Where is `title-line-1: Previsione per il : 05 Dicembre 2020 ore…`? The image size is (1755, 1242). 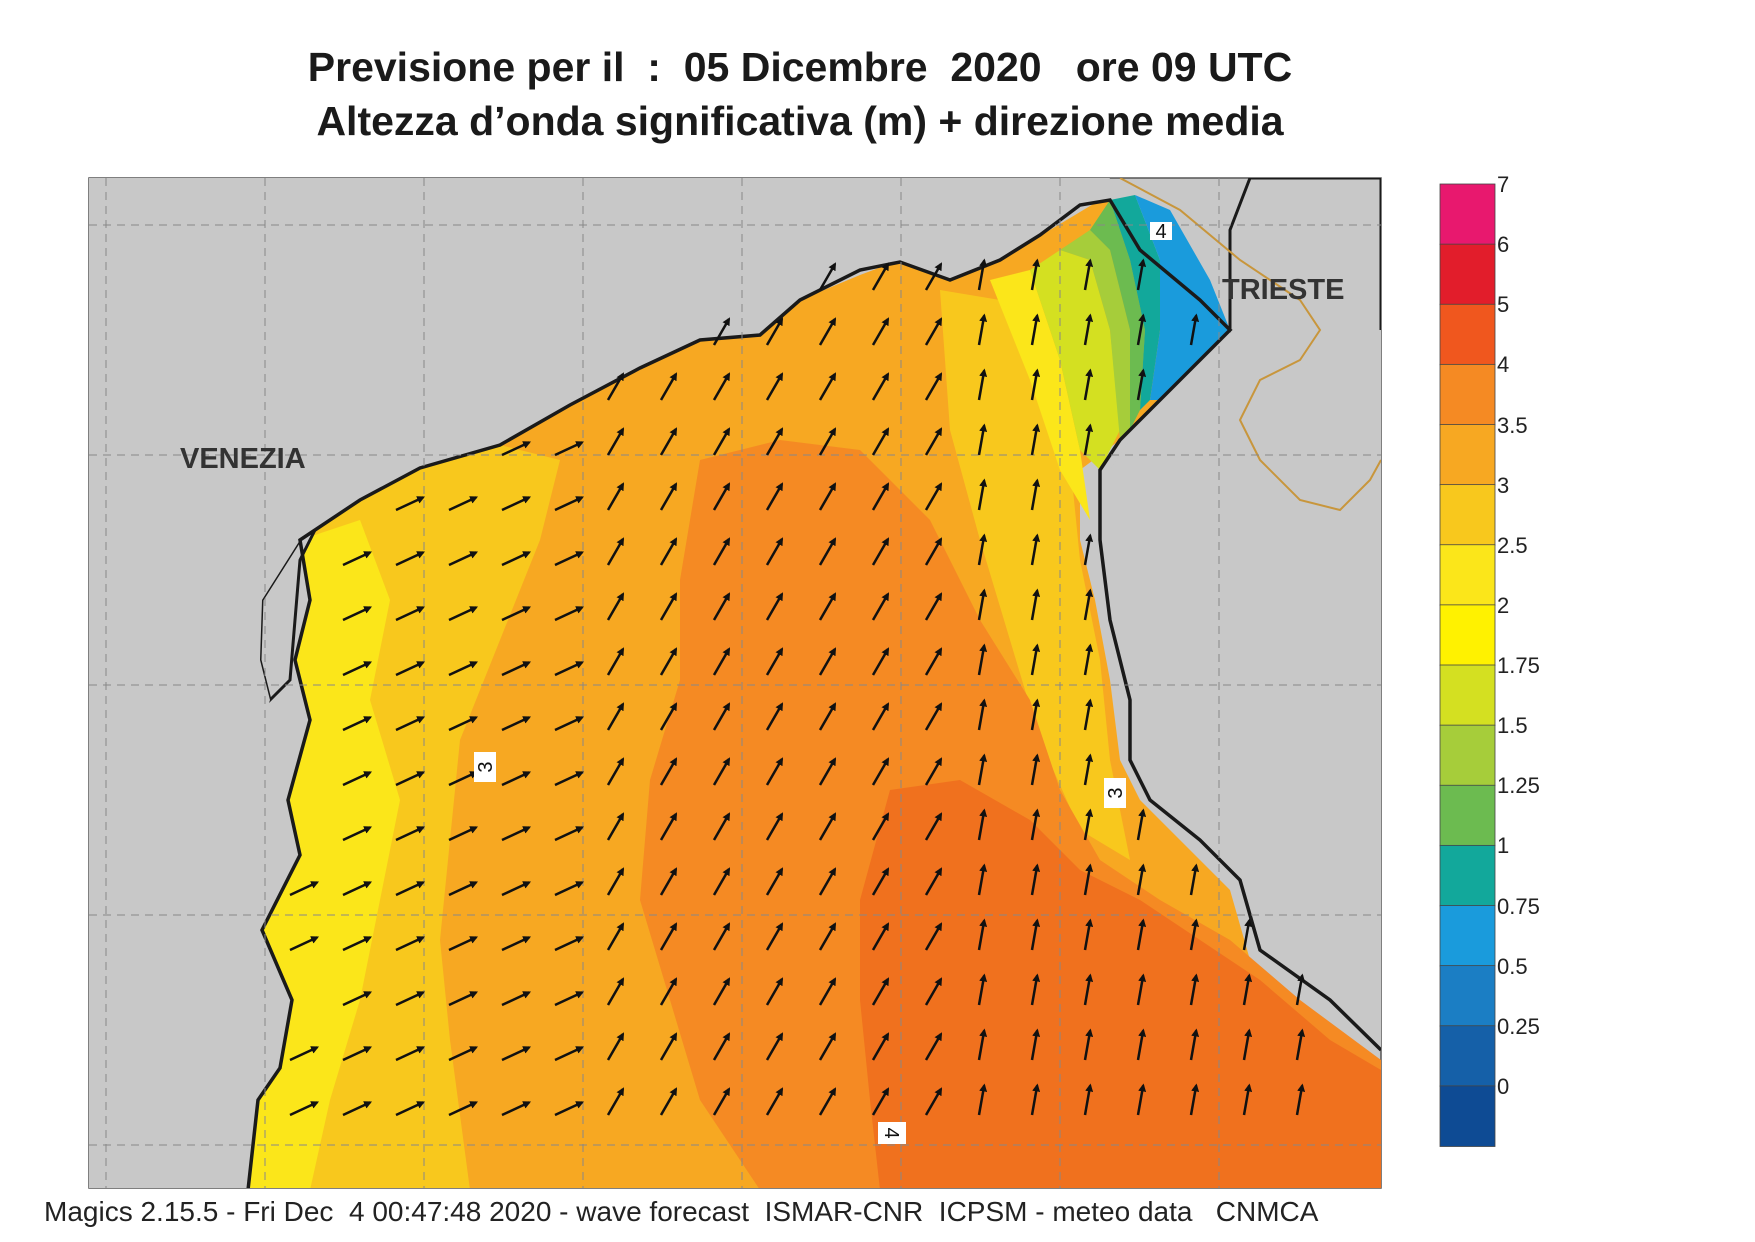 title-line-1: Previsione per il : 05 Dicembre 2020 ore… is located at coordinates (800, 67).